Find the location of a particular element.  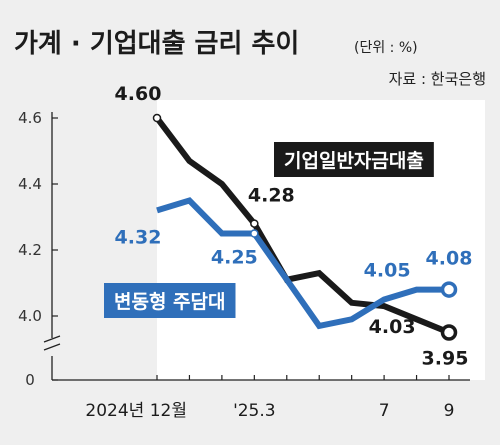

y-axis-break-mark is located at coordinates (52, 343).